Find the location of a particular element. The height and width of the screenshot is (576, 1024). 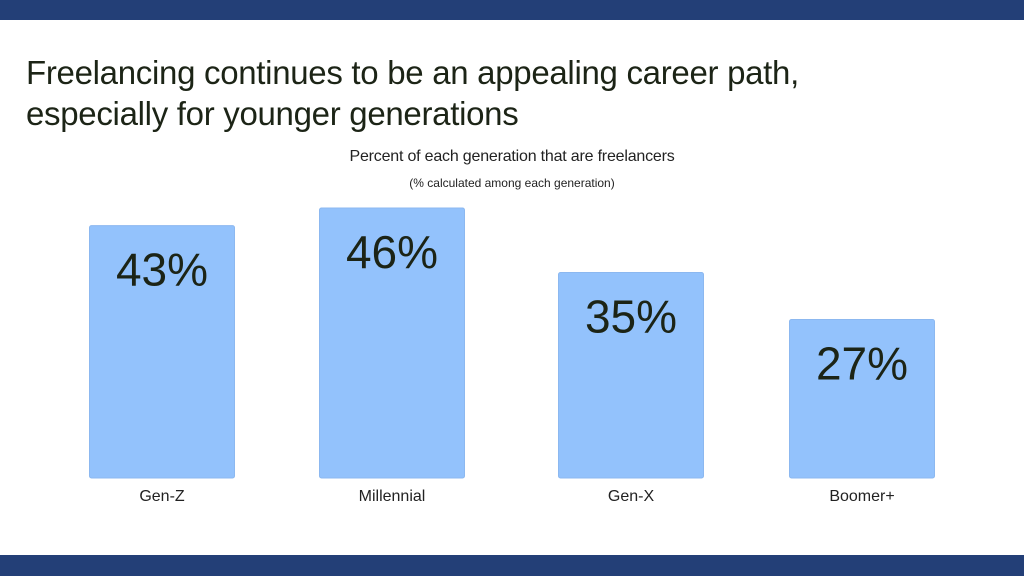

data-label: 43% is located at coordinates (162, 270).